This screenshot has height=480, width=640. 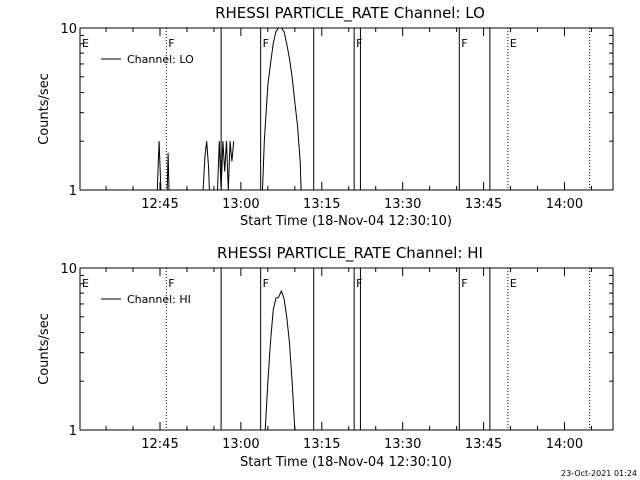 What do you see at coordinates (73, 431) in the screenshot?
I see `hi-y-tick-label: 1` at bounding box center [73, 431].